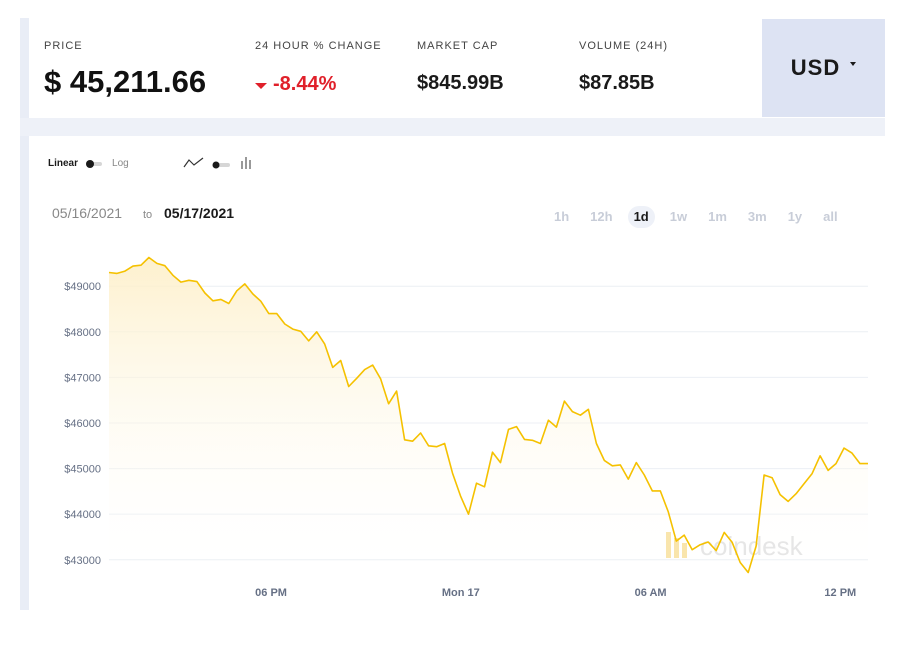 Image resolution: width=905 pixels, height=672 pixels. I want to click on y-tick-label: $47000, so click(82, 378).